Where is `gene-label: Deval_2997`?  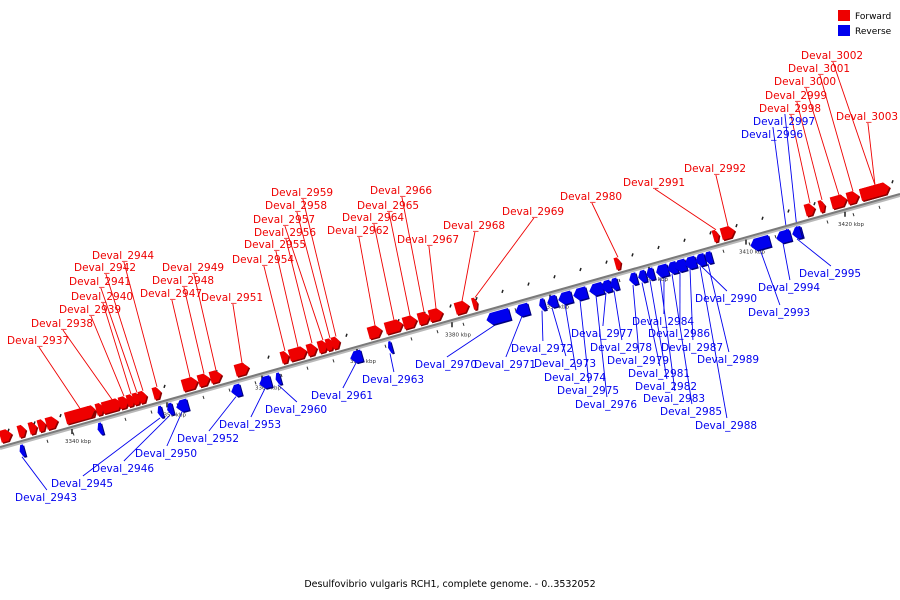
gene-label: Deval_2997 is located at coordinates (784, 122).